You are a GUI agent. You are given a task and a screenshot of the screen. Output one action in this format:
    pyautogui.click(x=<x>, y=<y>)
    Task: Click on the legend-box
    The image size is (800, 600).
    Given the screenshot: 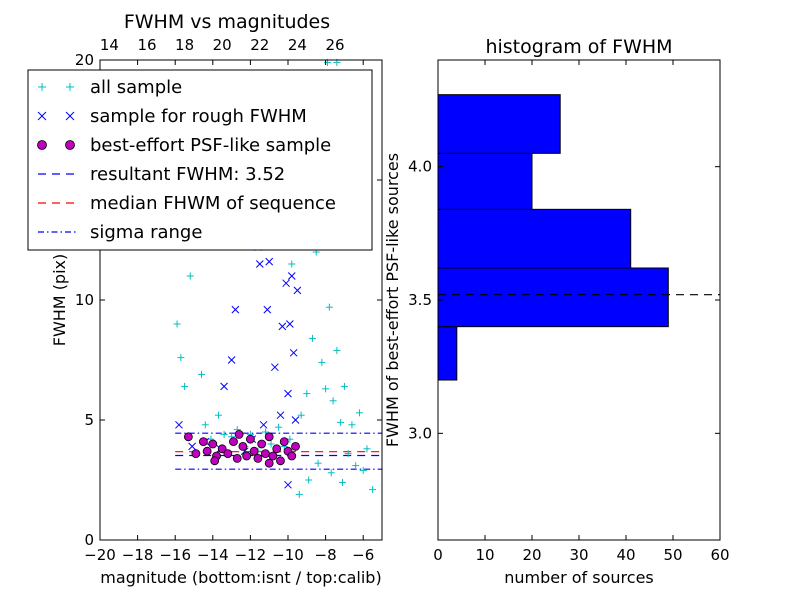 What is the action you would take?
    pyautogui.click(x=200, y=160)
    